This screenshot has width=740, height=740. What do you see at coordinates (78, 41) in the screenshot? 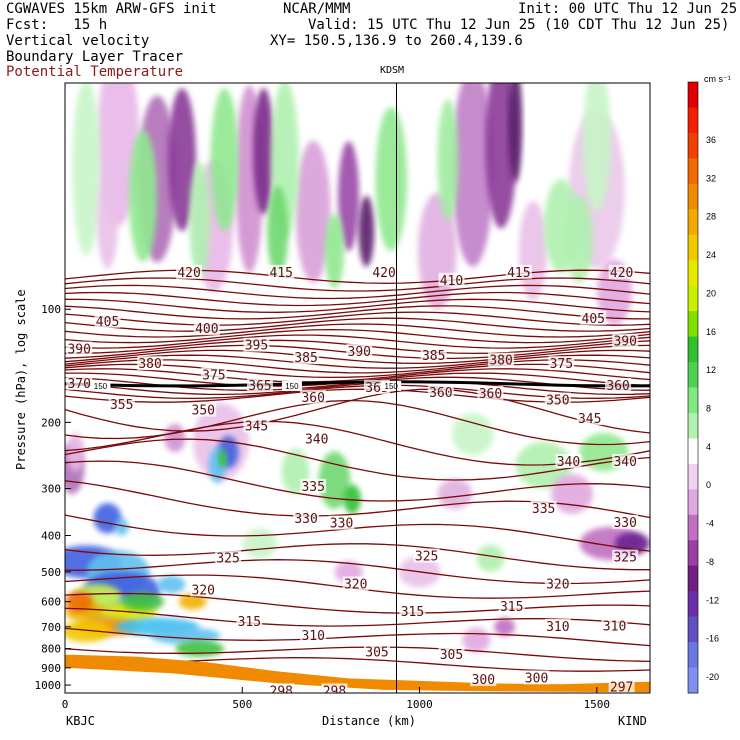
I see `field-vertical-velocity: Vertical velocity` at bounding box center [78, 41].